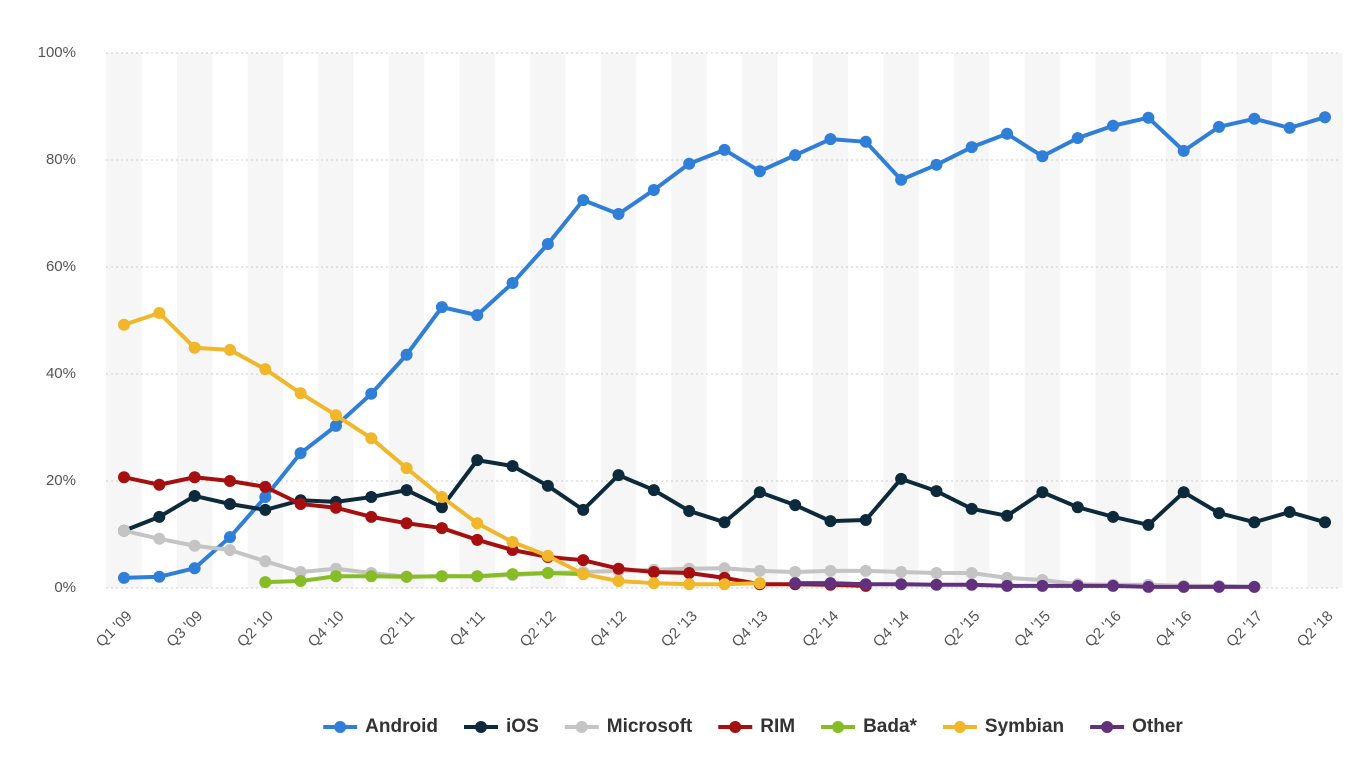  What do you see at coordinates (468, 629) in the screenshot?
I see `x-tick-label: Q4 '11` at bounding box center [468, 629].